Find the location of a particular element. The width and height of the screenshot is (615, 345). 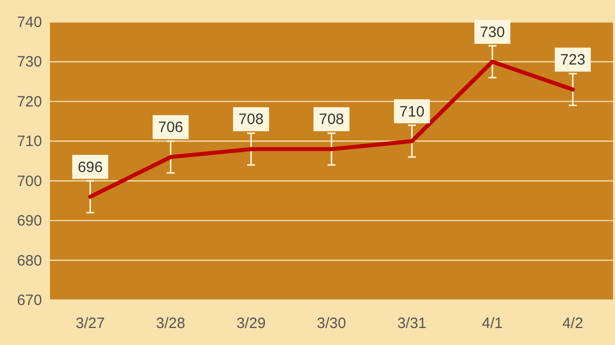

x-tick-label: 3/30 is located at coordinates (331, 323).